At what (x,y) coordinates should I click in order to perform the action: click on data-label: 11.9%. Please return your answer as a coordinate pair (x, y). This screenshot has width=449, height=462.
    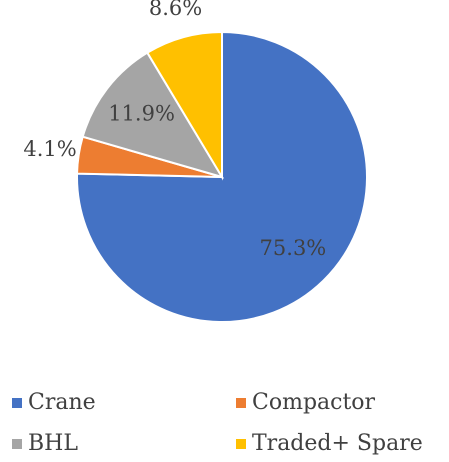
    Looking at the image, I should click on (141, 114).